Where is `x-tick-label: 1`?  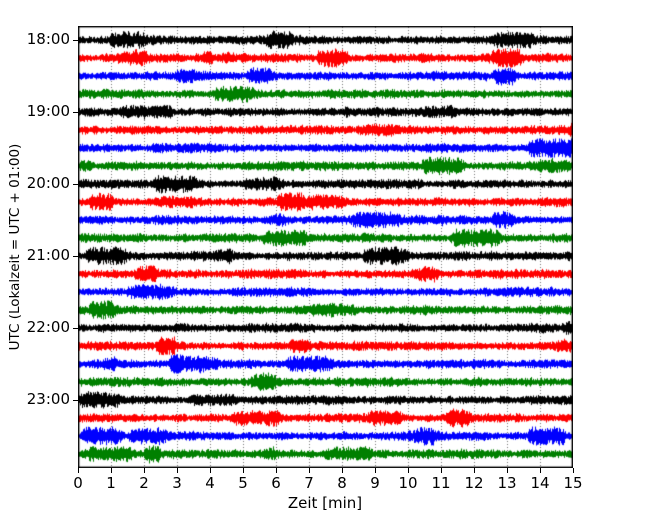
x-tick-label: 1 is located at coordinates (111, 483).